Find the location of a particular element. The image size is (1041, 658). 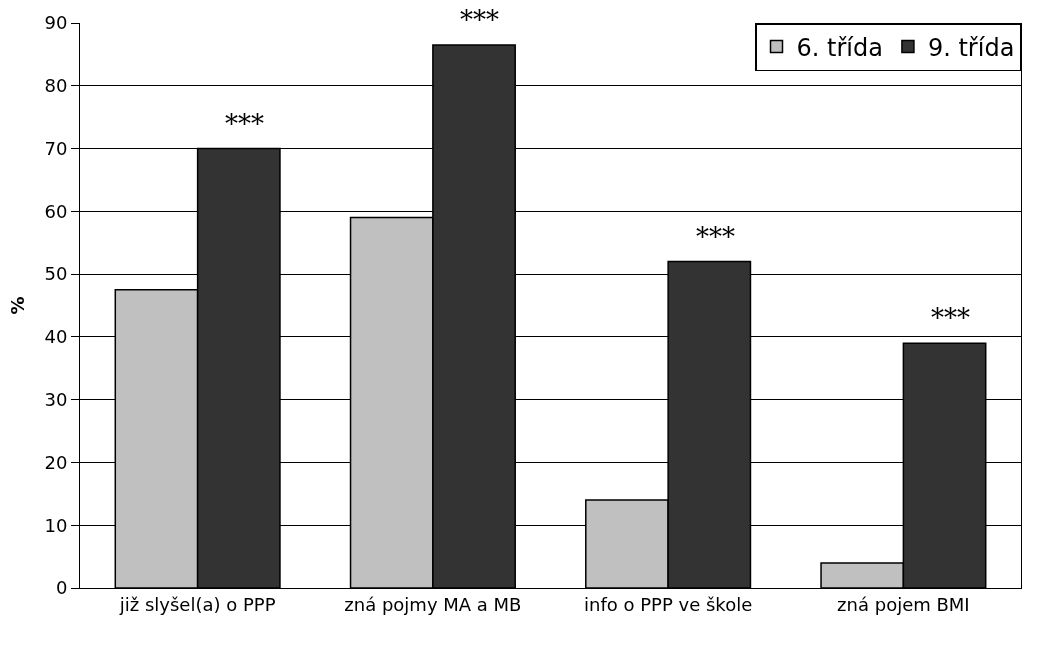

y-tick-label: 80 is located at coordinates (56, 86).